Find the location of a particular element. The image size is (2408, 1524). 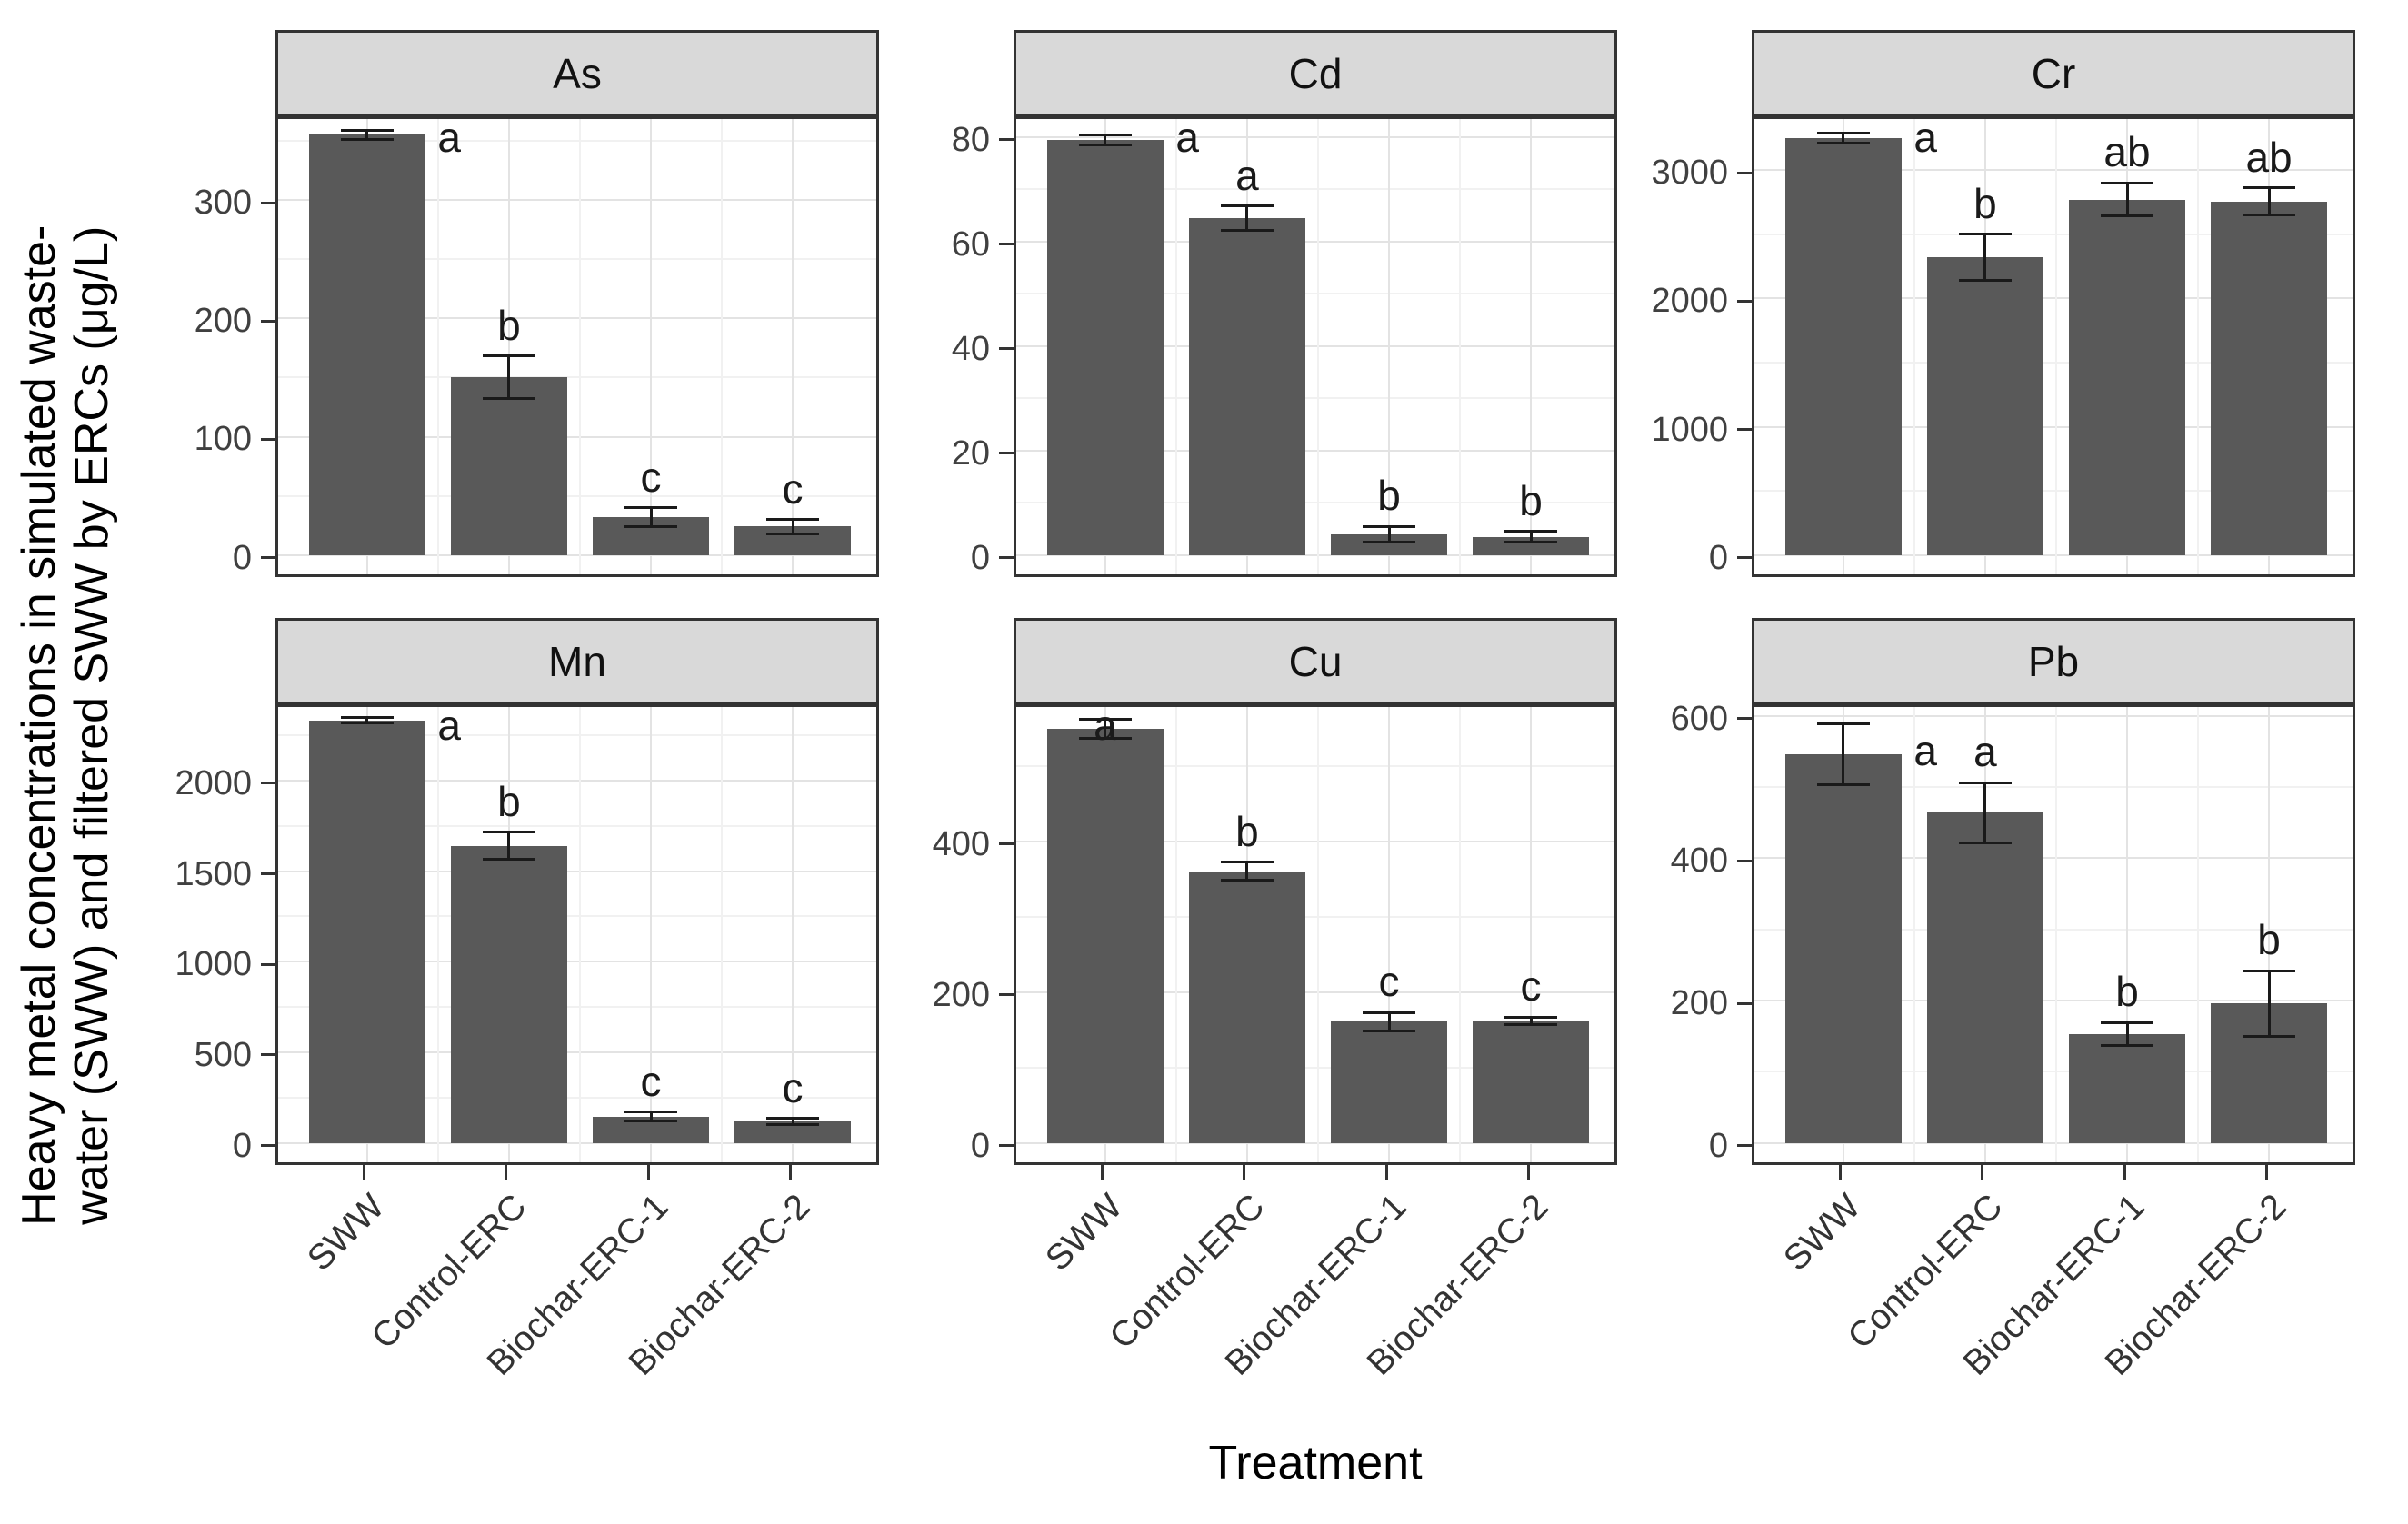

bar-SWW is located at coordinates (1105, 347).